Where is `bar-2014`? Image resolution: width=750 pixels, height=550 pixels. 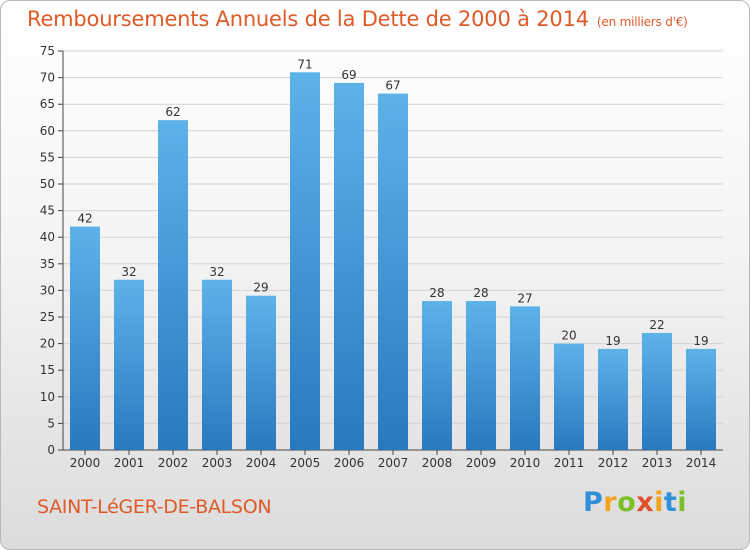
bar-2014 is located at coordinates (701, 399).